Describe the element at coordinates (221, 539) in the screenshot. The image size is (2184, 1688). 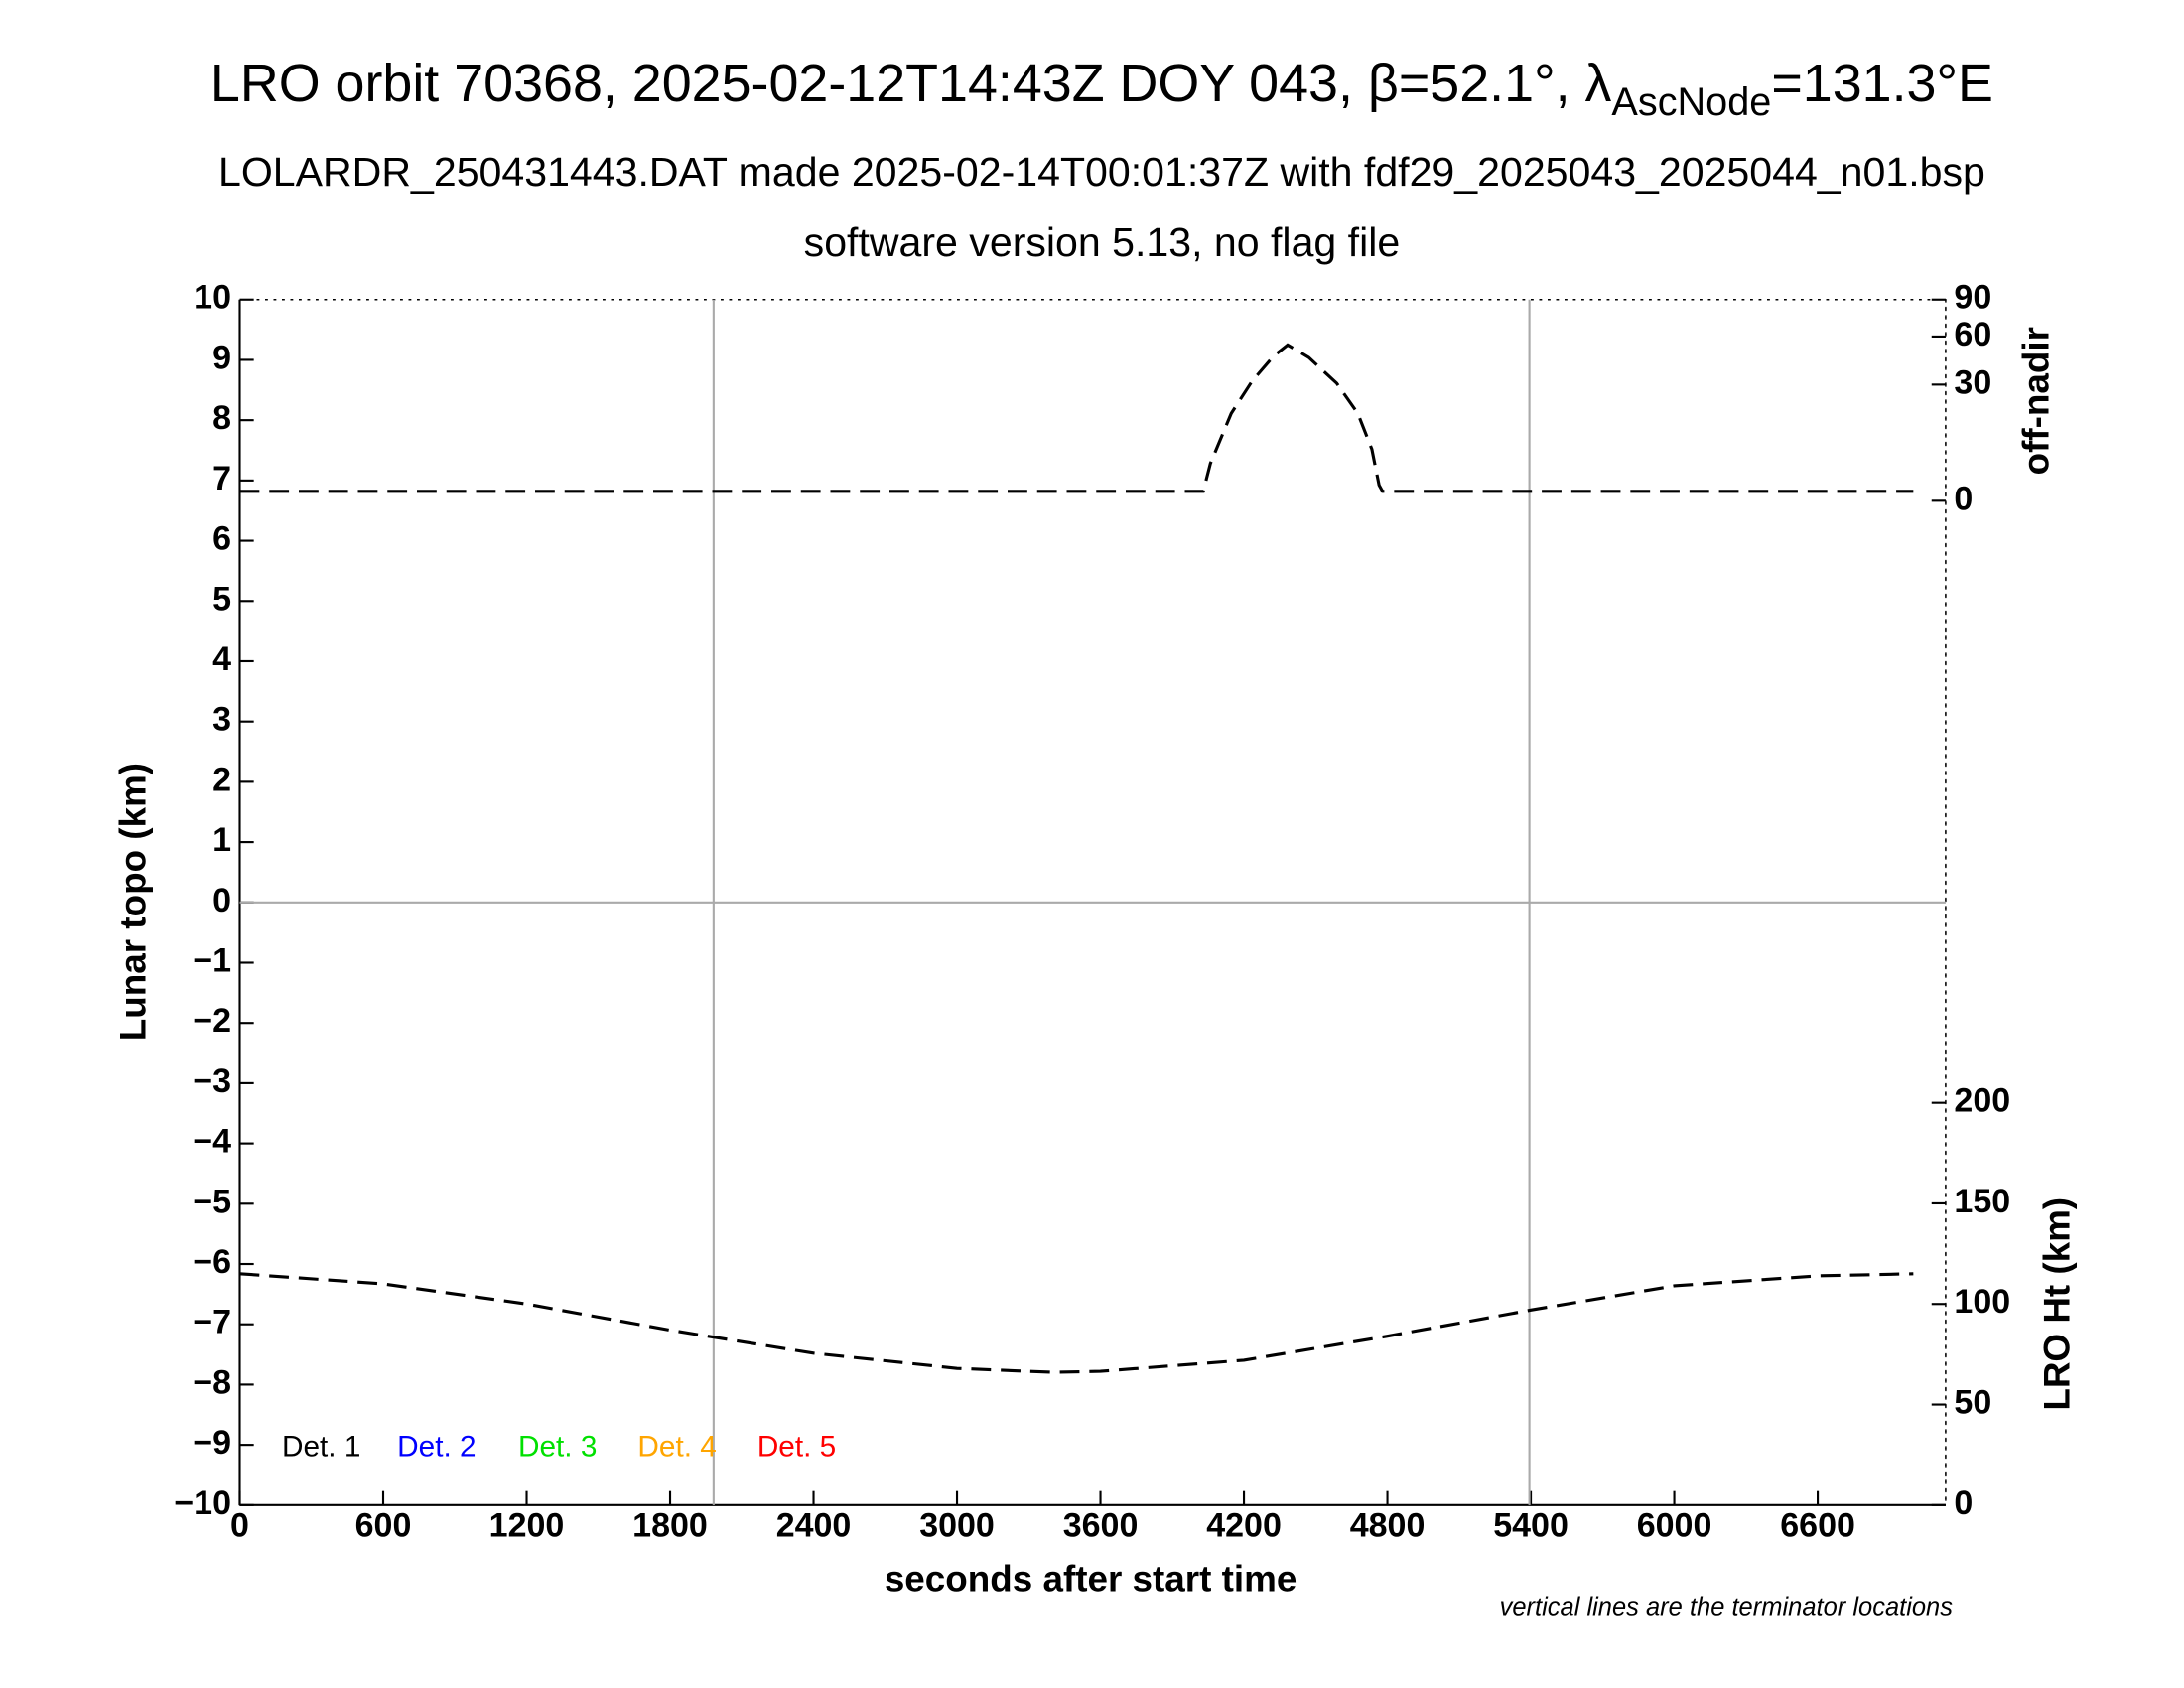
I see `y-tick-label: 6` at that location.